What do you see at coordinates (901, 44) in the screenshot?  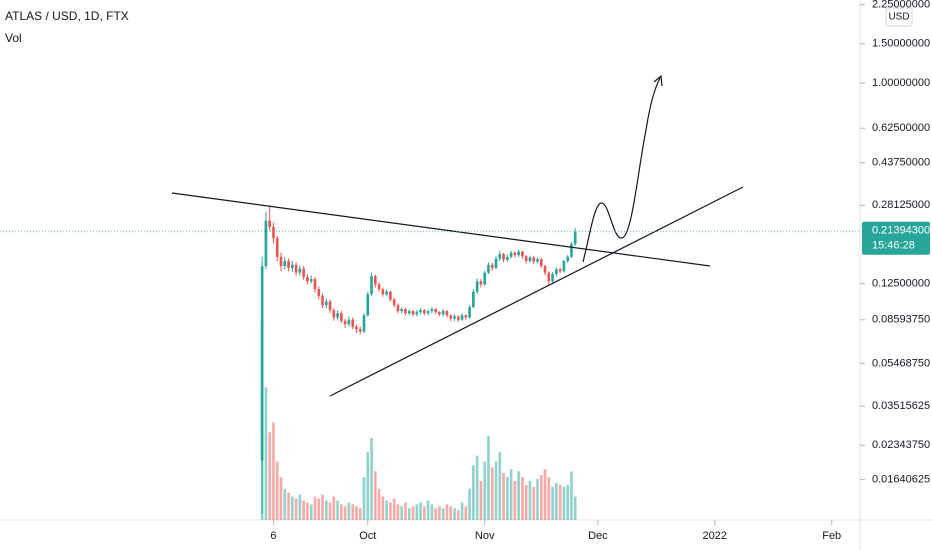 I see `y-tick-label: 1.50000000` at bounding box center [901, 44].